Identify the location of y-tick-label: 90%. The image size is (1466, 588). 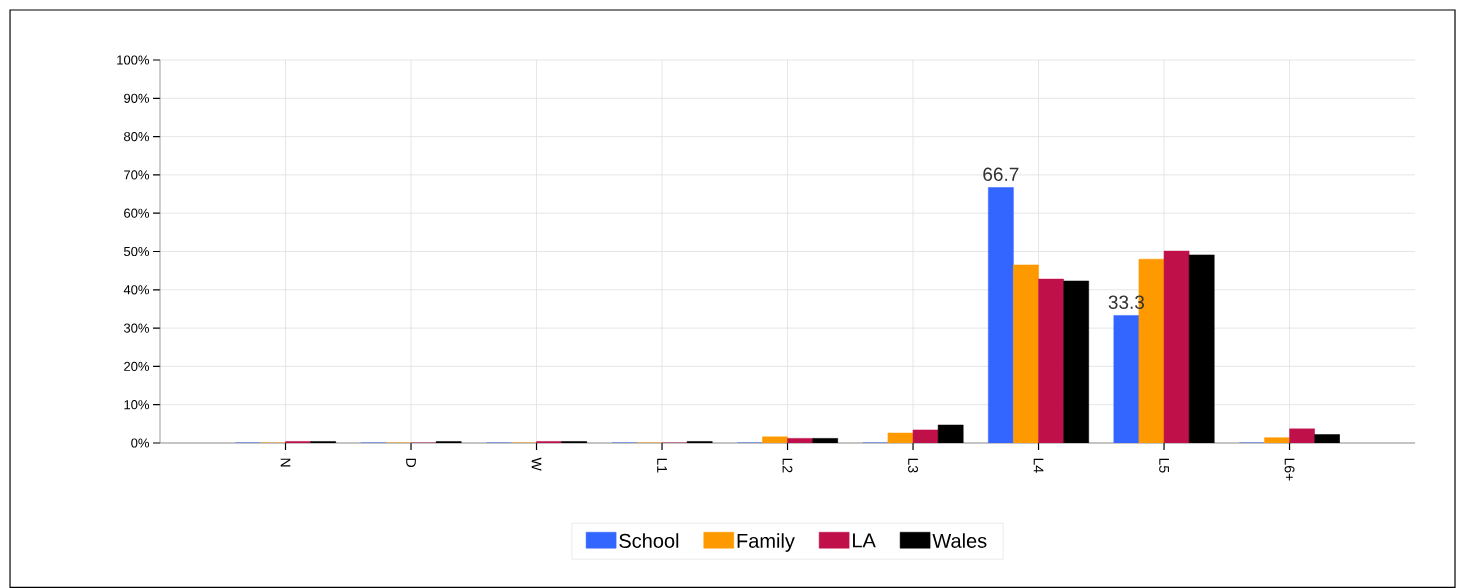
(137, 98).